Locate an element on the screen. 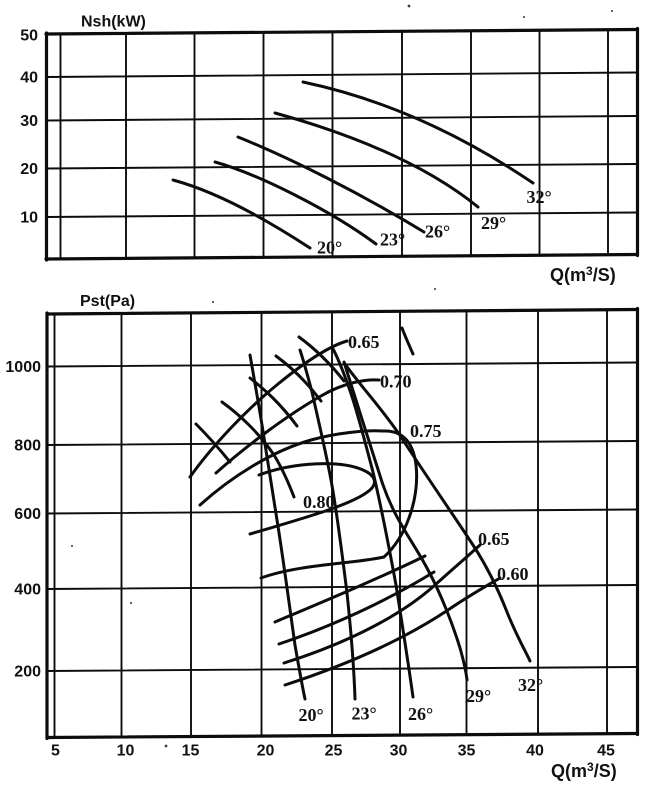 The image size is (658, 787). svg-text: 800 is located at coordinates (27, 446).